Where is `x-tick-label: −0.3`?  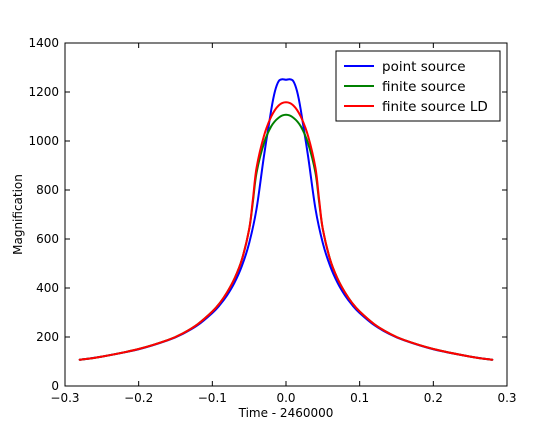
x-tick-label: −0.3 is located at coordinates (64, 398).